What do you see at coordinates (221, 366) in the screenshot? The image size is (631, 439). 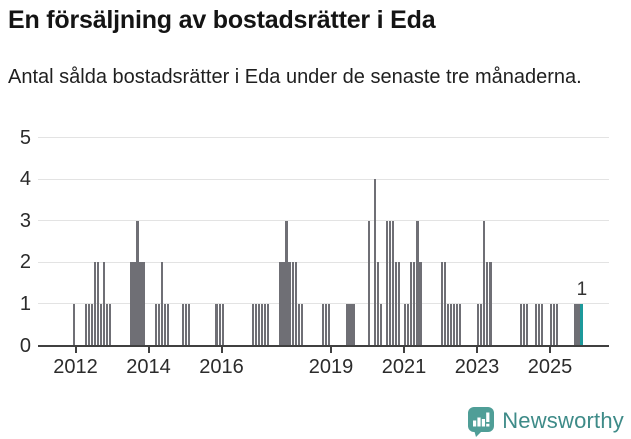 I see `x-tick-label: 2016` at bounding box center [221, 366].